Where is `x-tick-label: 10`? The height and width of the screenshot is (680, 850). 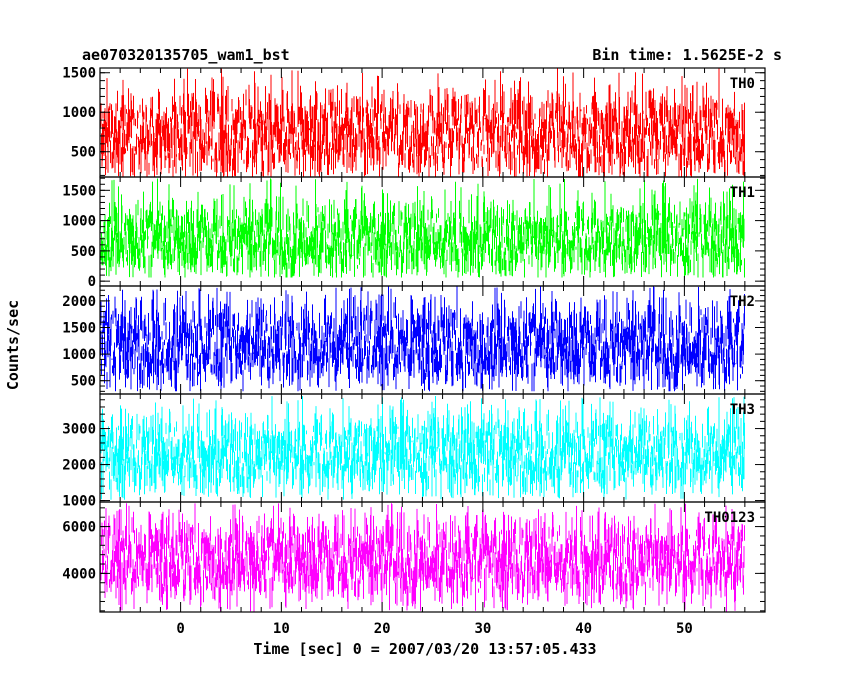 x-tick-label: 10 is located at coordinates (281, 629).